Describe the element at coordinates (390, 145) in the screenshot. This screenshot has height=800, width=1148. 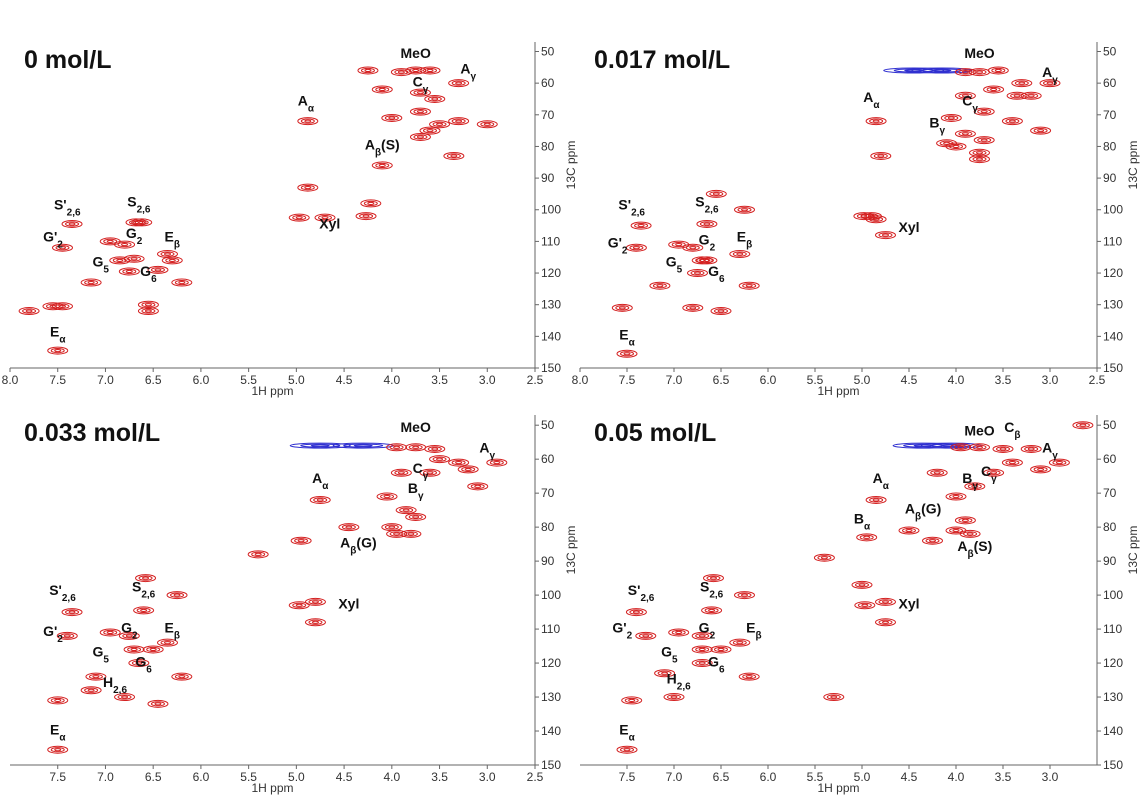
I see `label-tail: (S)` at that location.